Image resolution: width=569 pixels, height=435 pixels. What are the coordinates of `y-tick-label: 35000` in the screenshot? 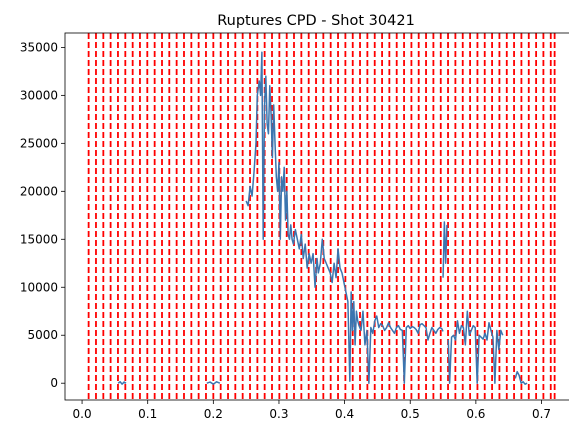 It's located at (39, 47).